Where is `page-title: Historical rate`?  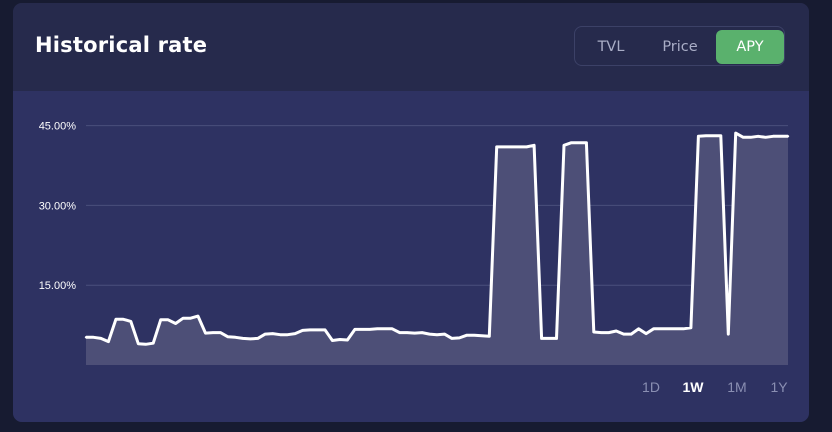
page-title: Historical rate is located at coordinates (121, 45).